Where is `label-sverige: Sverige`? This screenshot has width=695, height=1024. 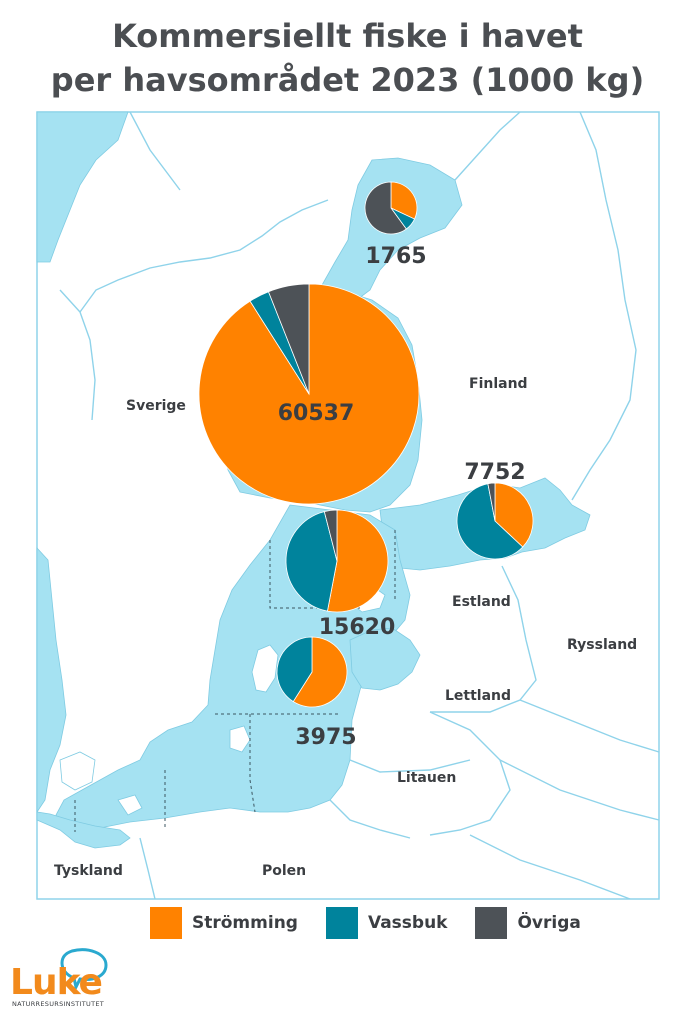
label-sverige: Sverige is located at coordinates (156, 406).